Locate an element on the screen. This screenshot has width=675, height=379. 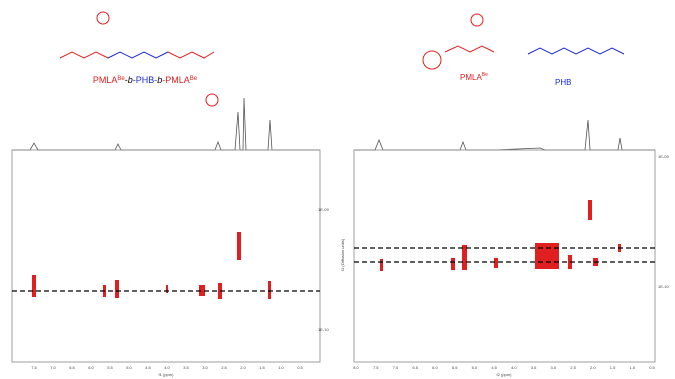
label-part: - is located at coordinates (126, 80).